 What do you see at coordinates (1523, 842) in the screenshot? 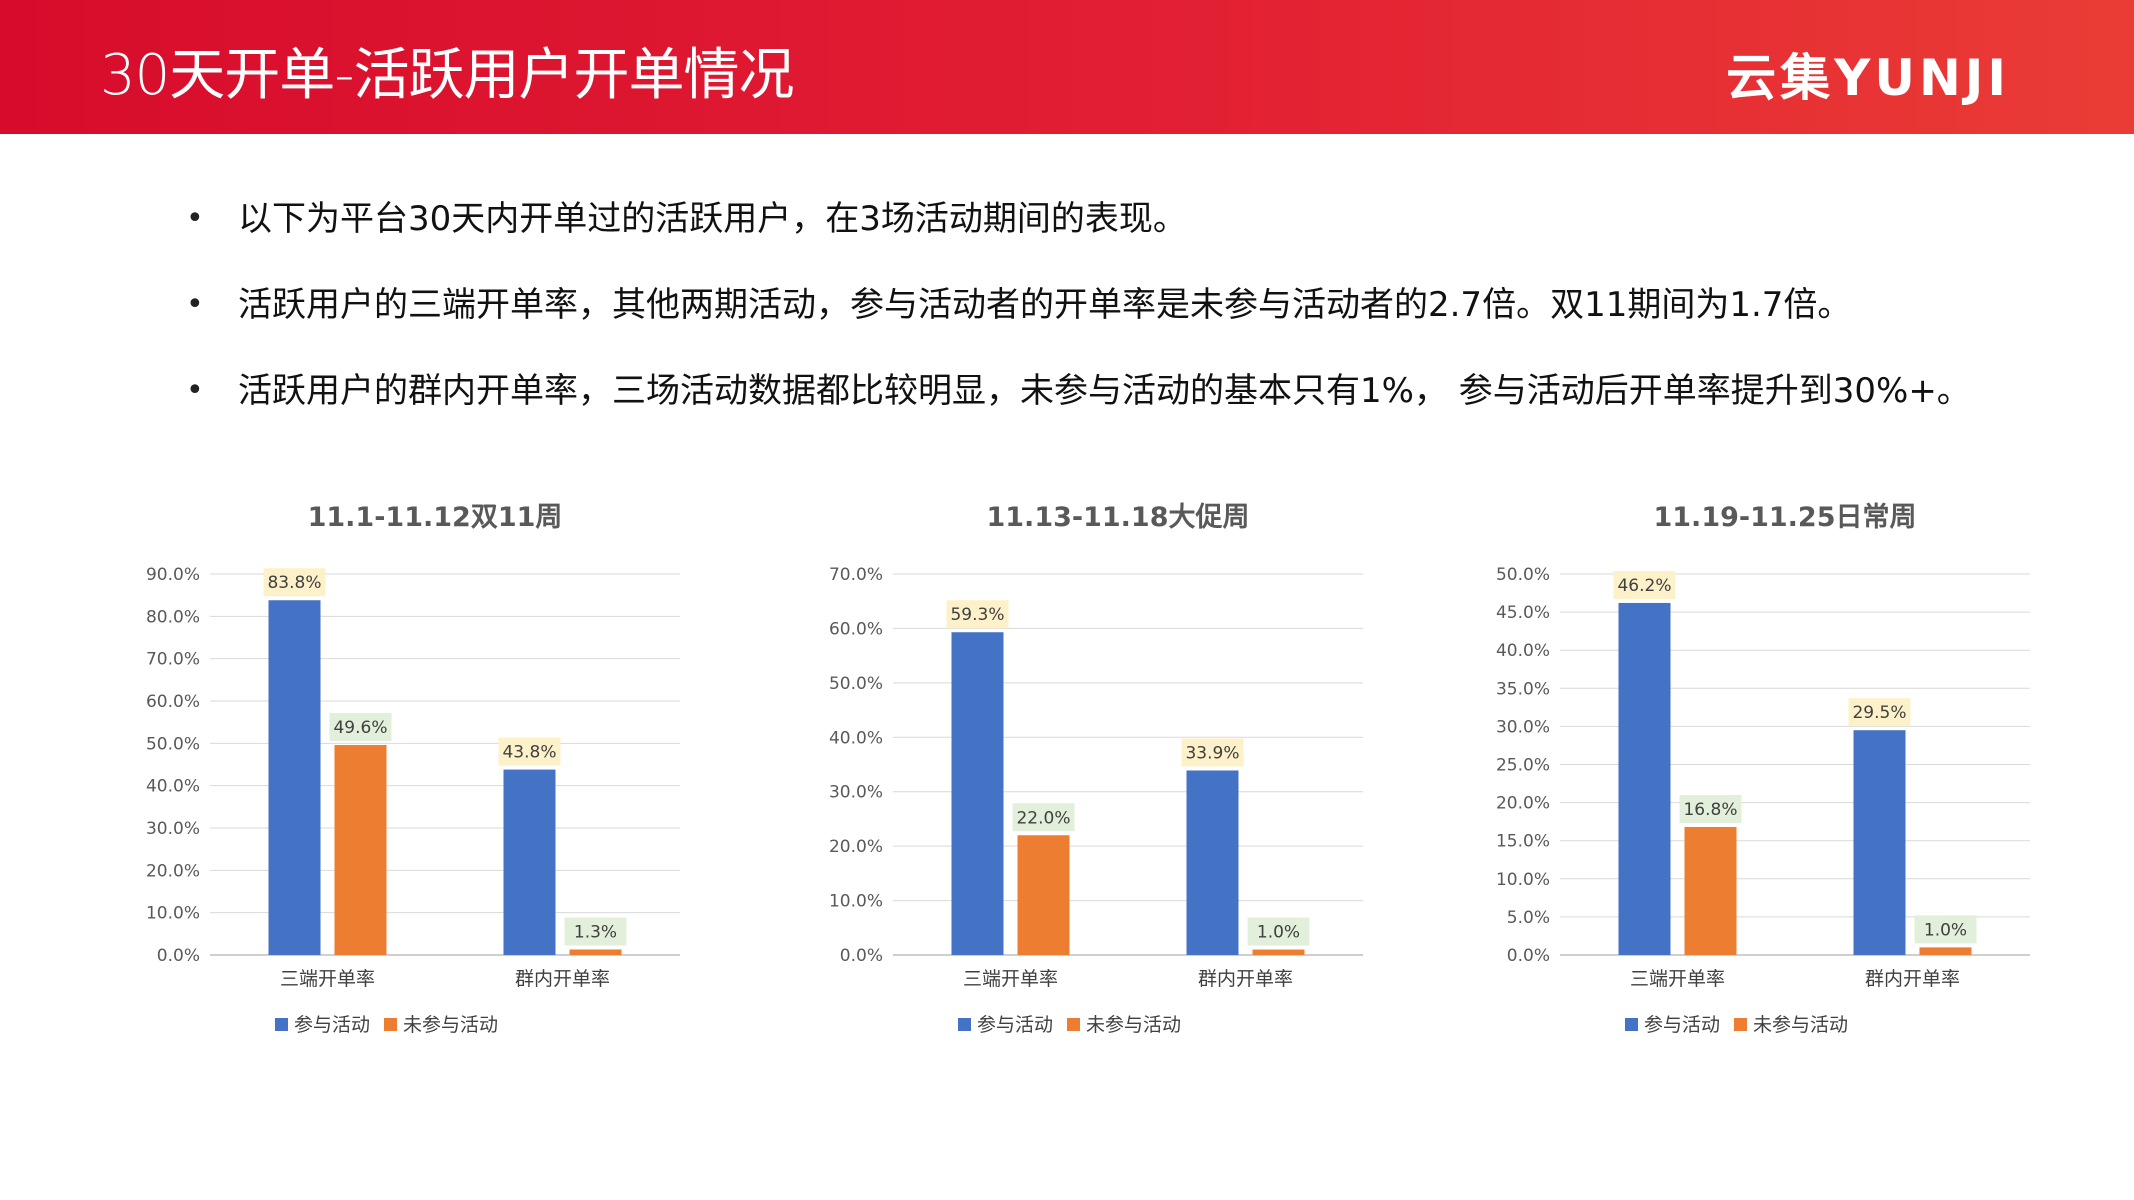
I see `y-tick-label: 15.0%` at bounding box center [1523, 842].